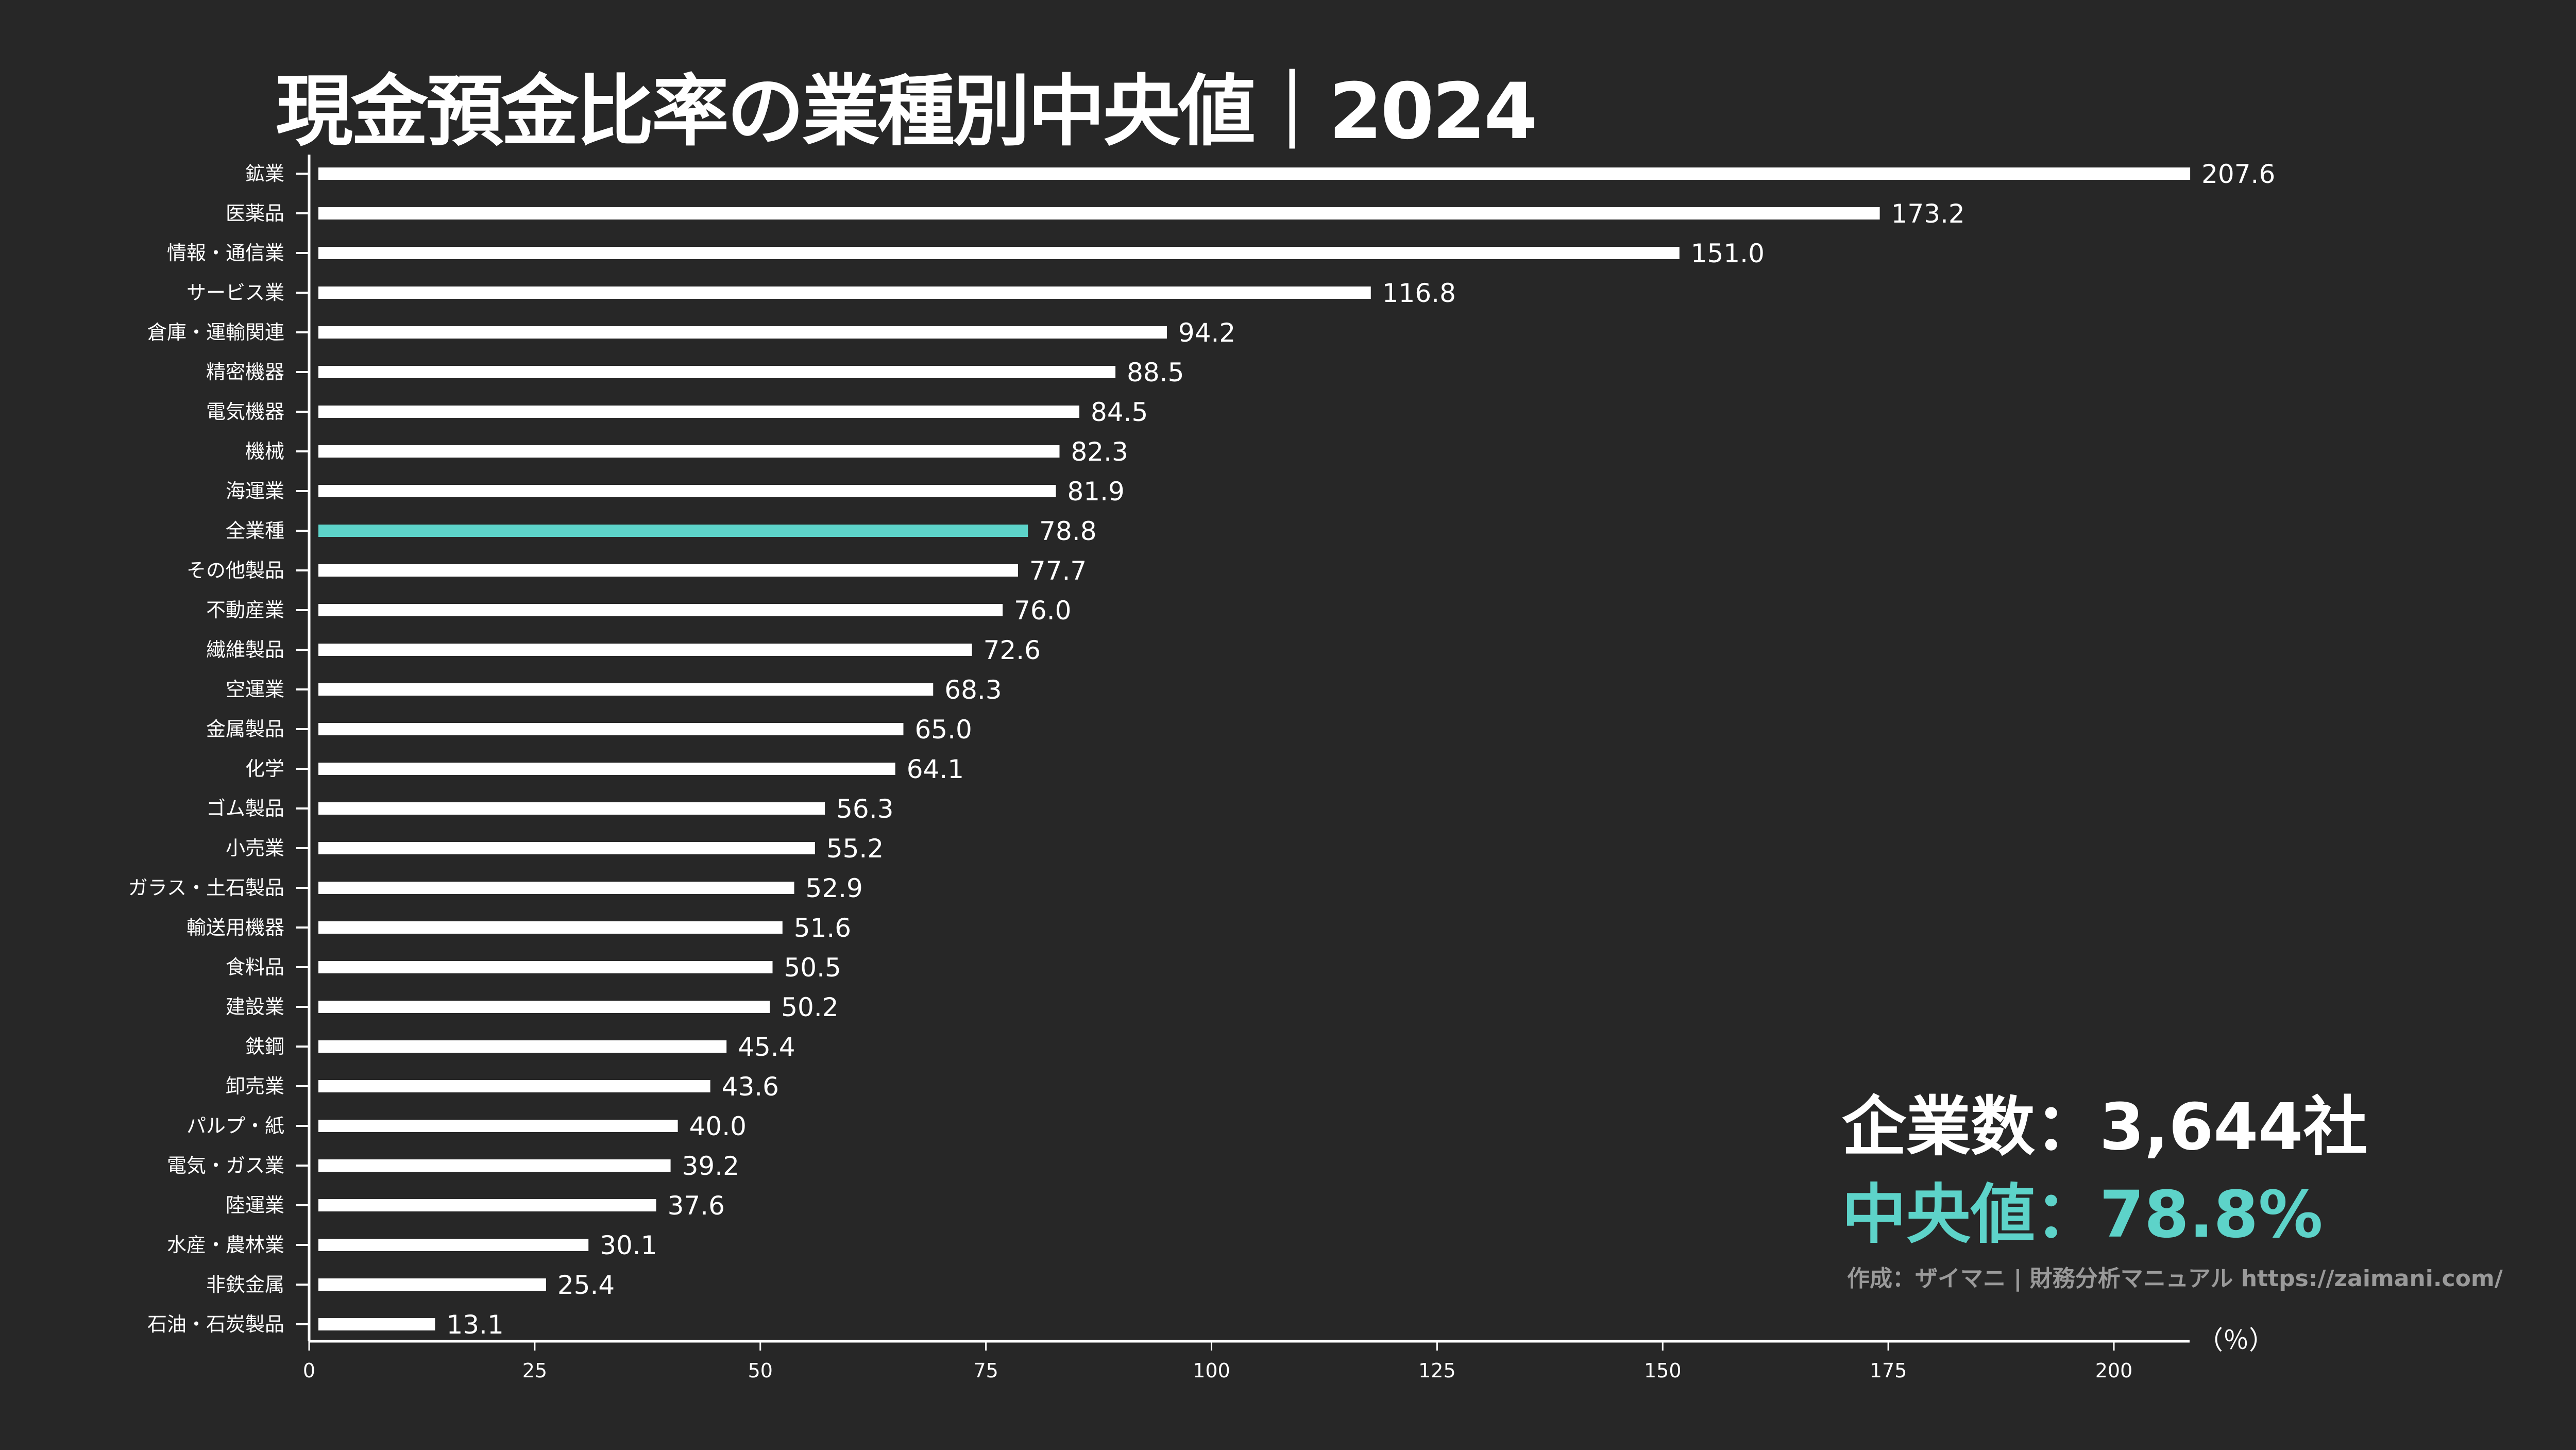  What do you see at coordinates (245, 649) in the screenshot?
I see `category-label: 繊維製品` at bounding box center [245, 649].